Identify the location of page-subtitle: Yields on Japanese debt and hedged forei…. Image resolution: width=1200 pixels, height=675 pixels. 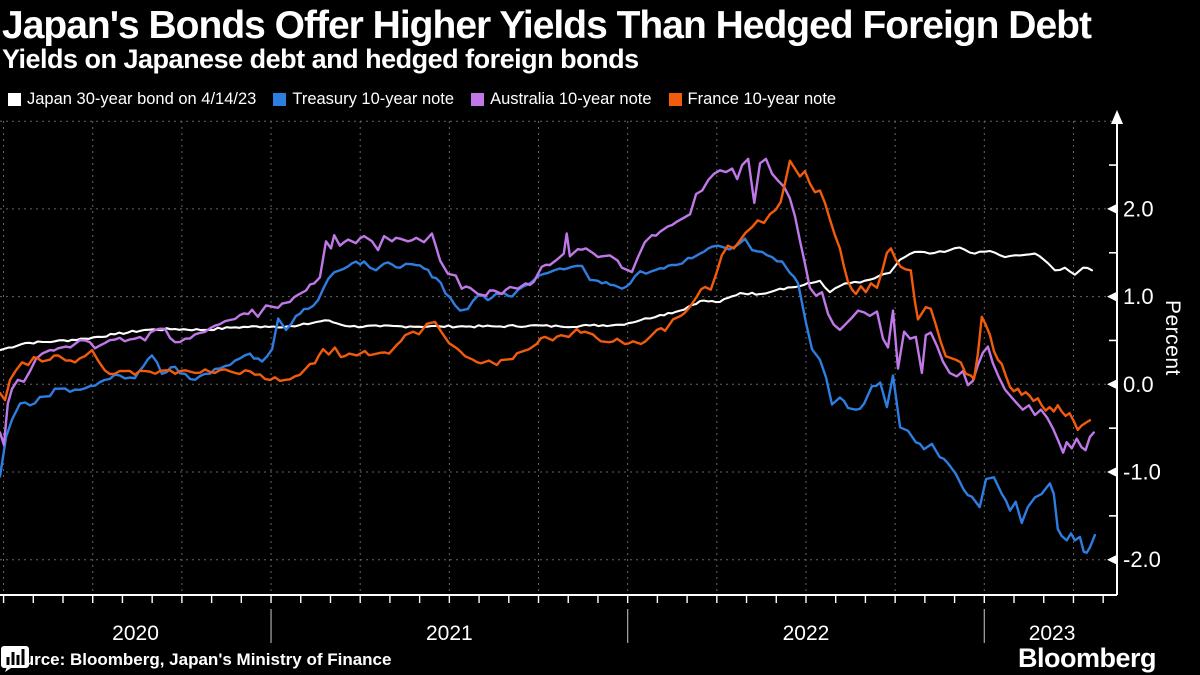
(320, 59).